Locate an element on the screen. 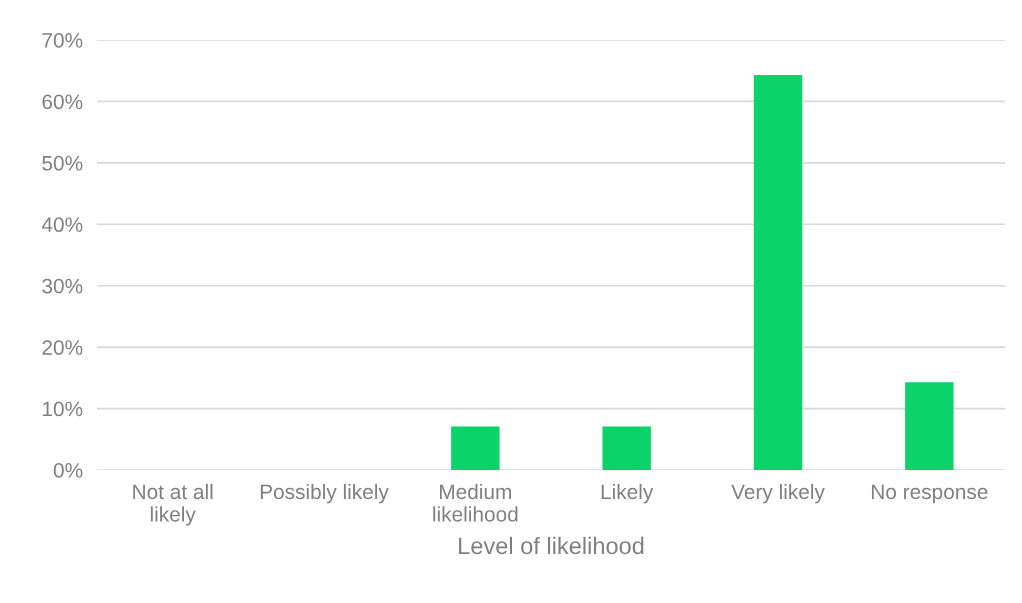 The height and width of the screenshot is (603, 1022). x-tick-label: No response is located at coordinates (929, 494).